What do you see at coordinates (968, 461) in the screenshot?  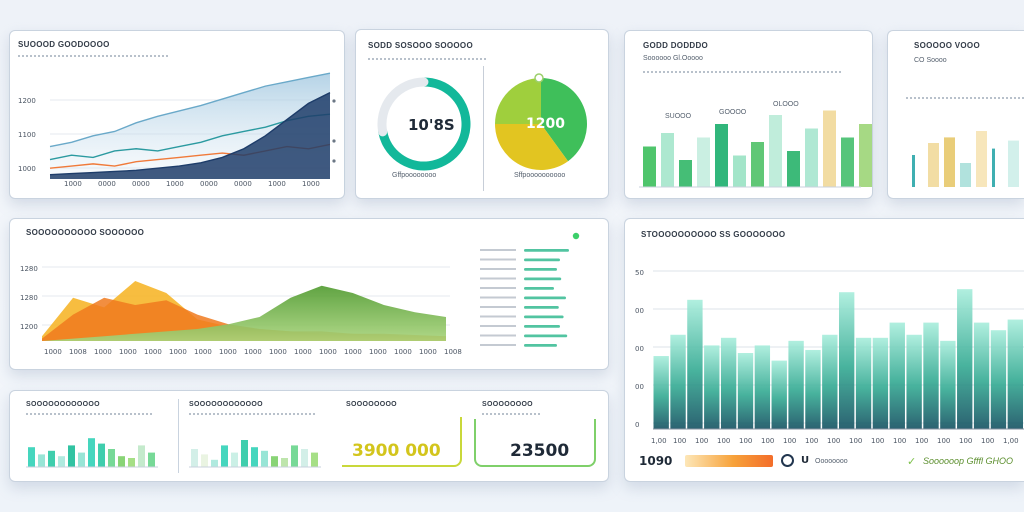 I see `footer-brand: Soooooop Gfffl GHOO` at bounding box center [968, 461].